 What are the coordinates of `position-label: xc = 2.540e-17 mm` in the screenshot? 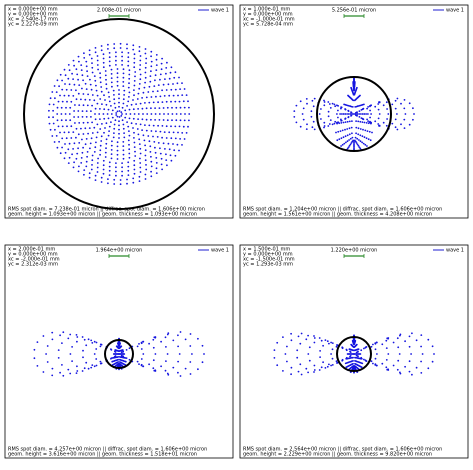 It's located at (33, 20).